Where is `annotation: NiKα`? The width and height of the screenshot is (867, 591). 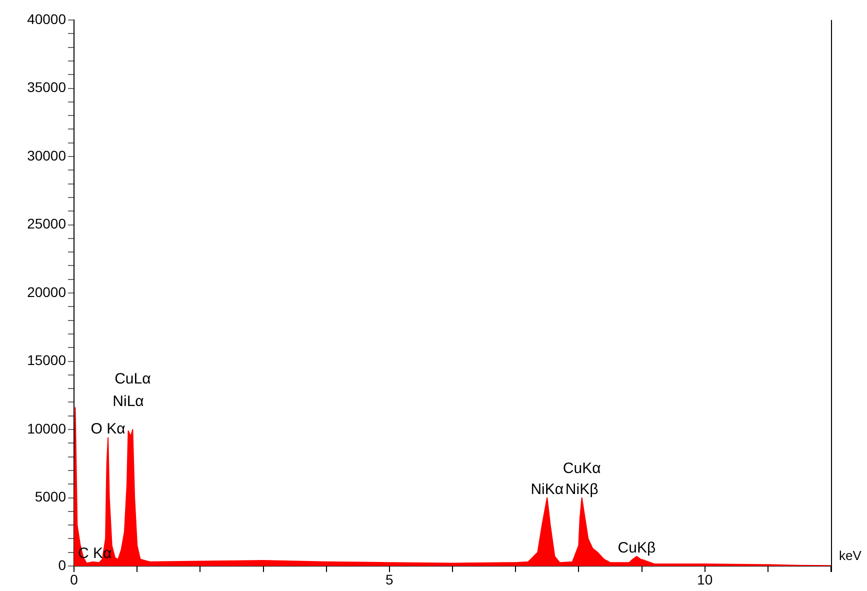
annotation: NiKα is located at coordinates (547, 489).